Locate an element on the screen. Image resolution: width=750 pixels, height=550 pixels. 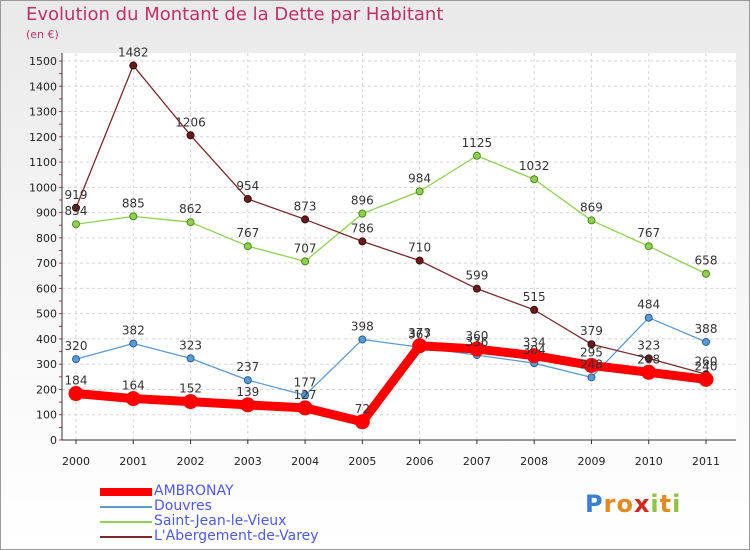
data-label-douvres: 382 is located at coordinates (133, 330).